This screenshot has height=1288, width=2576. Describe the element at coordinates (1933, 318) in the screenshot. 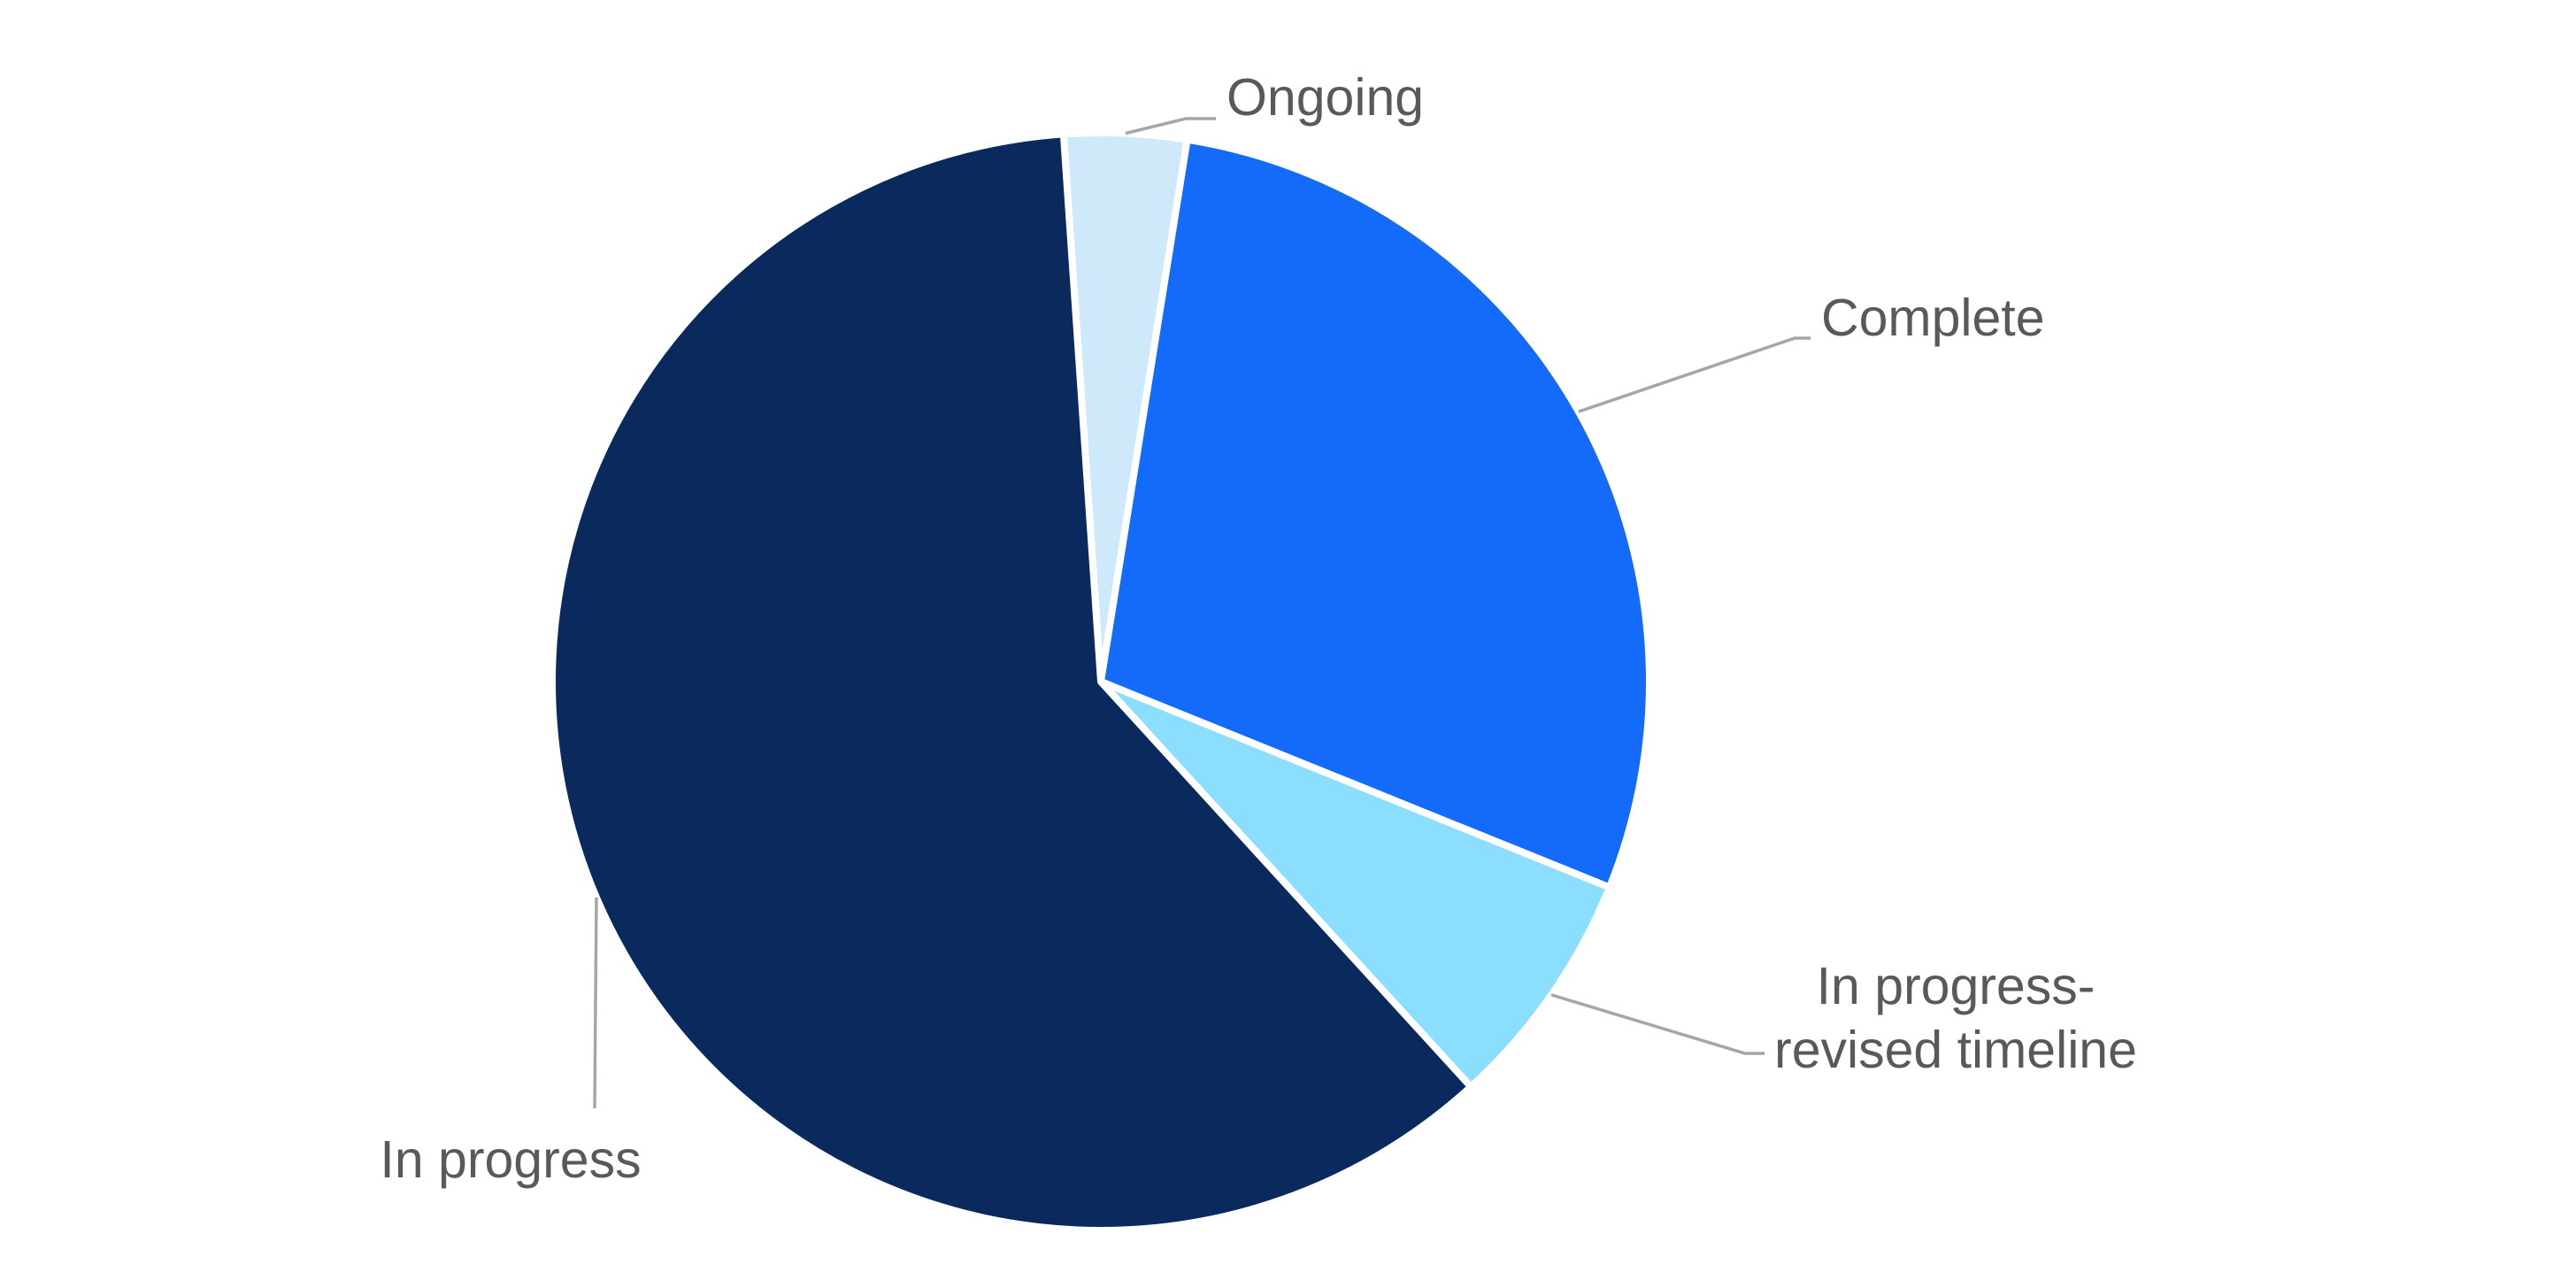

I see `label-complete: Complete` at that location.